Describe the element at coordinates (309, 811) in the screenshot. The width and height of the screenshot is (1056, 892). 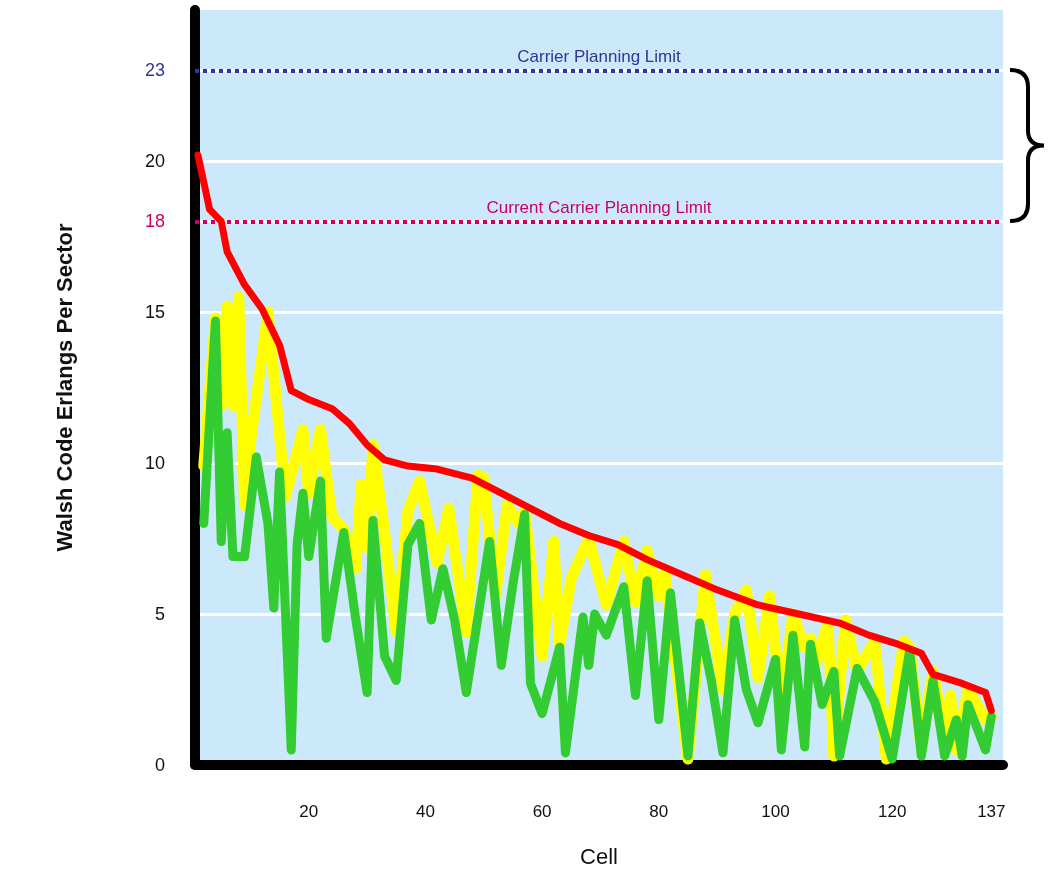
I see `x-tick-label: 20` at that location.